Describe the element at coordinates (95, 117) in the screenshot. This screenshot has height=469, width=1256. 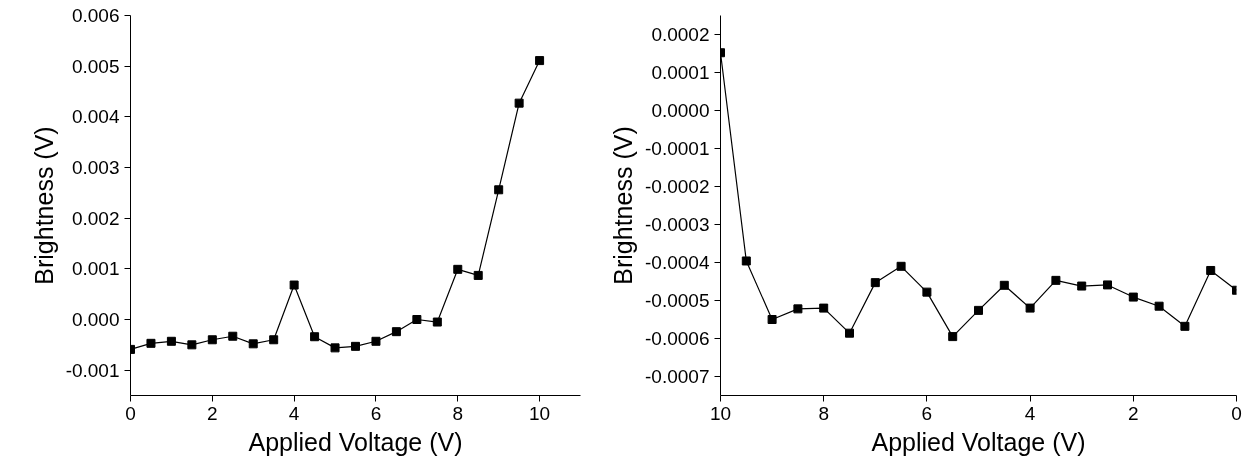
I see `y-tick-label: 0.004` at that location.